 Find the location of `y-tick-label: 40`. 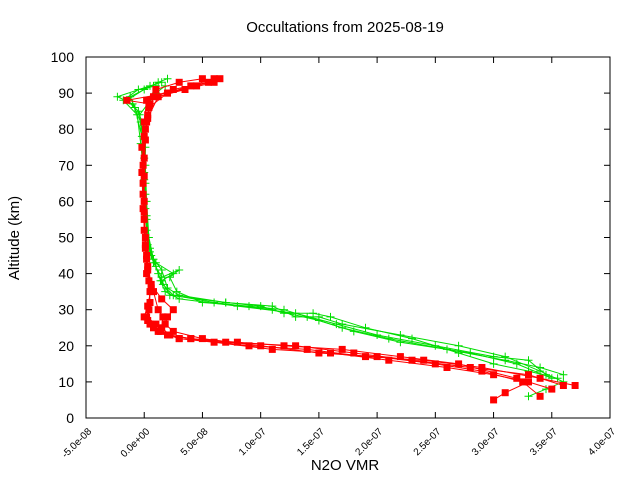

y-tick-label: 40 is located at coordinates (66, 274).